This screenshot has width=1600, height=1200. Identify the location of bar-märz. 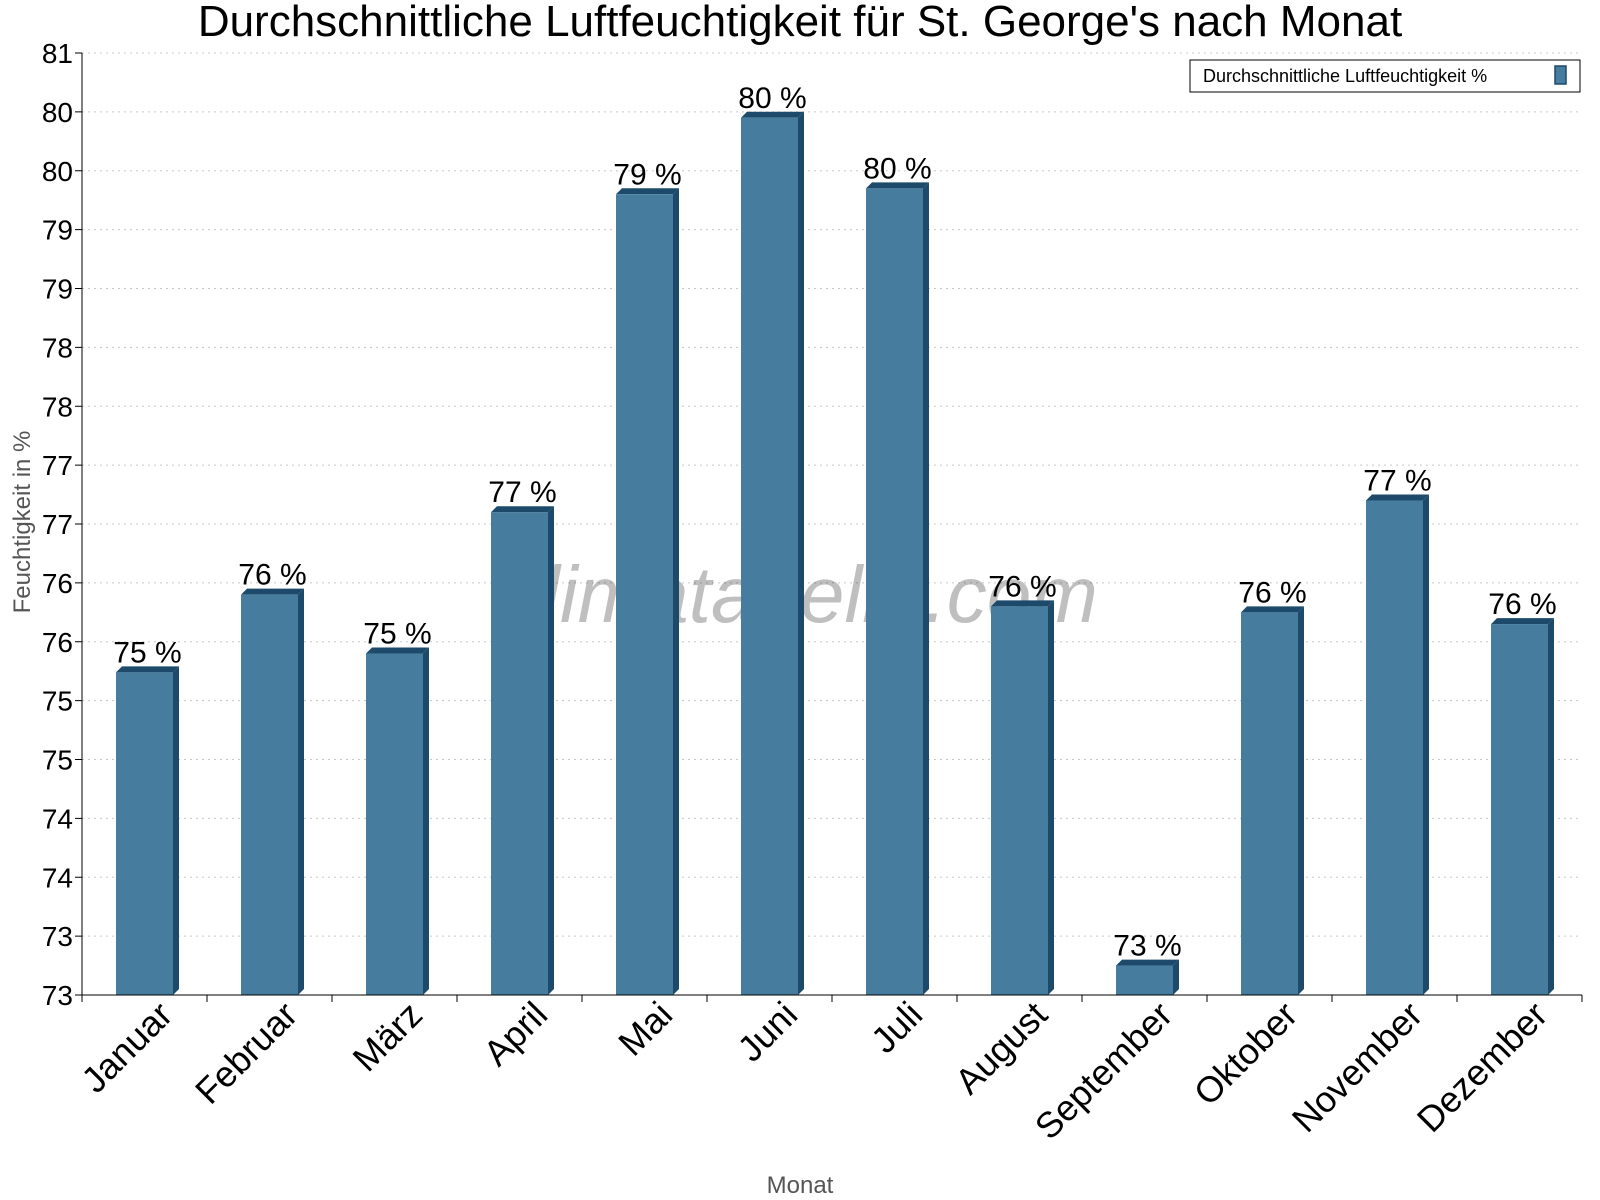
(397, 821).